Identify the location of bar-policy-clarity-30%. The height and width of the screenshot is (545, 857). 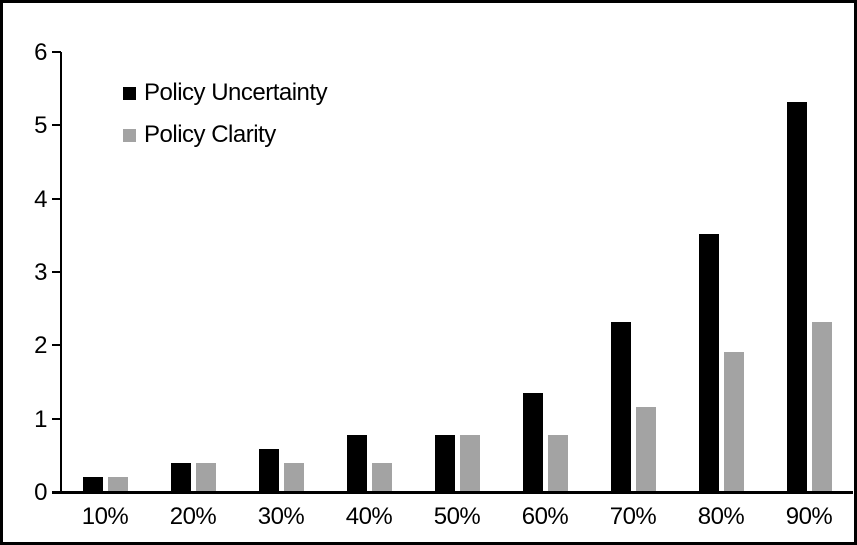
(294, 477).